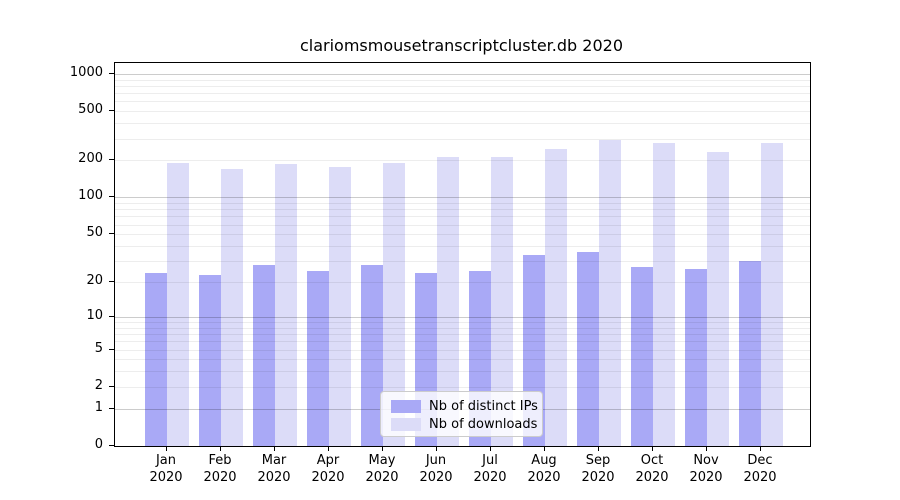  Describe the element at coordinates (328, 469) in the screenshot. I see `x-tick-label-apr: Apr 2020` at that location.